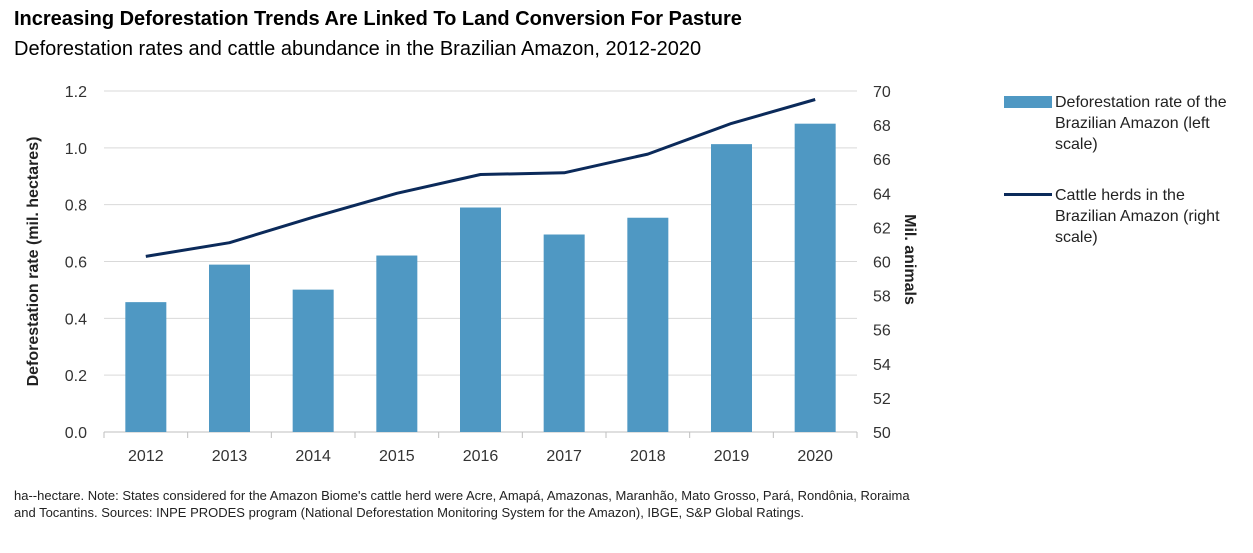 The width and height of the screenshot is (1253, 553). I want to click on x-tick-label: 2019, so click(732, 456).